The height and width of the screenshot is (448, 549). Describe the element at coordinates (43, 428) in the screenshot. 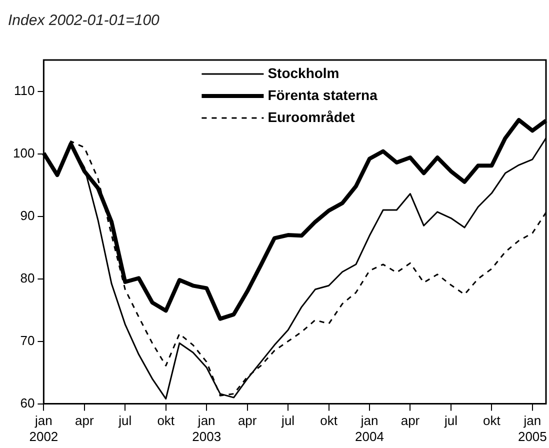

I see `x-tick-label: jan 2002` at that location.